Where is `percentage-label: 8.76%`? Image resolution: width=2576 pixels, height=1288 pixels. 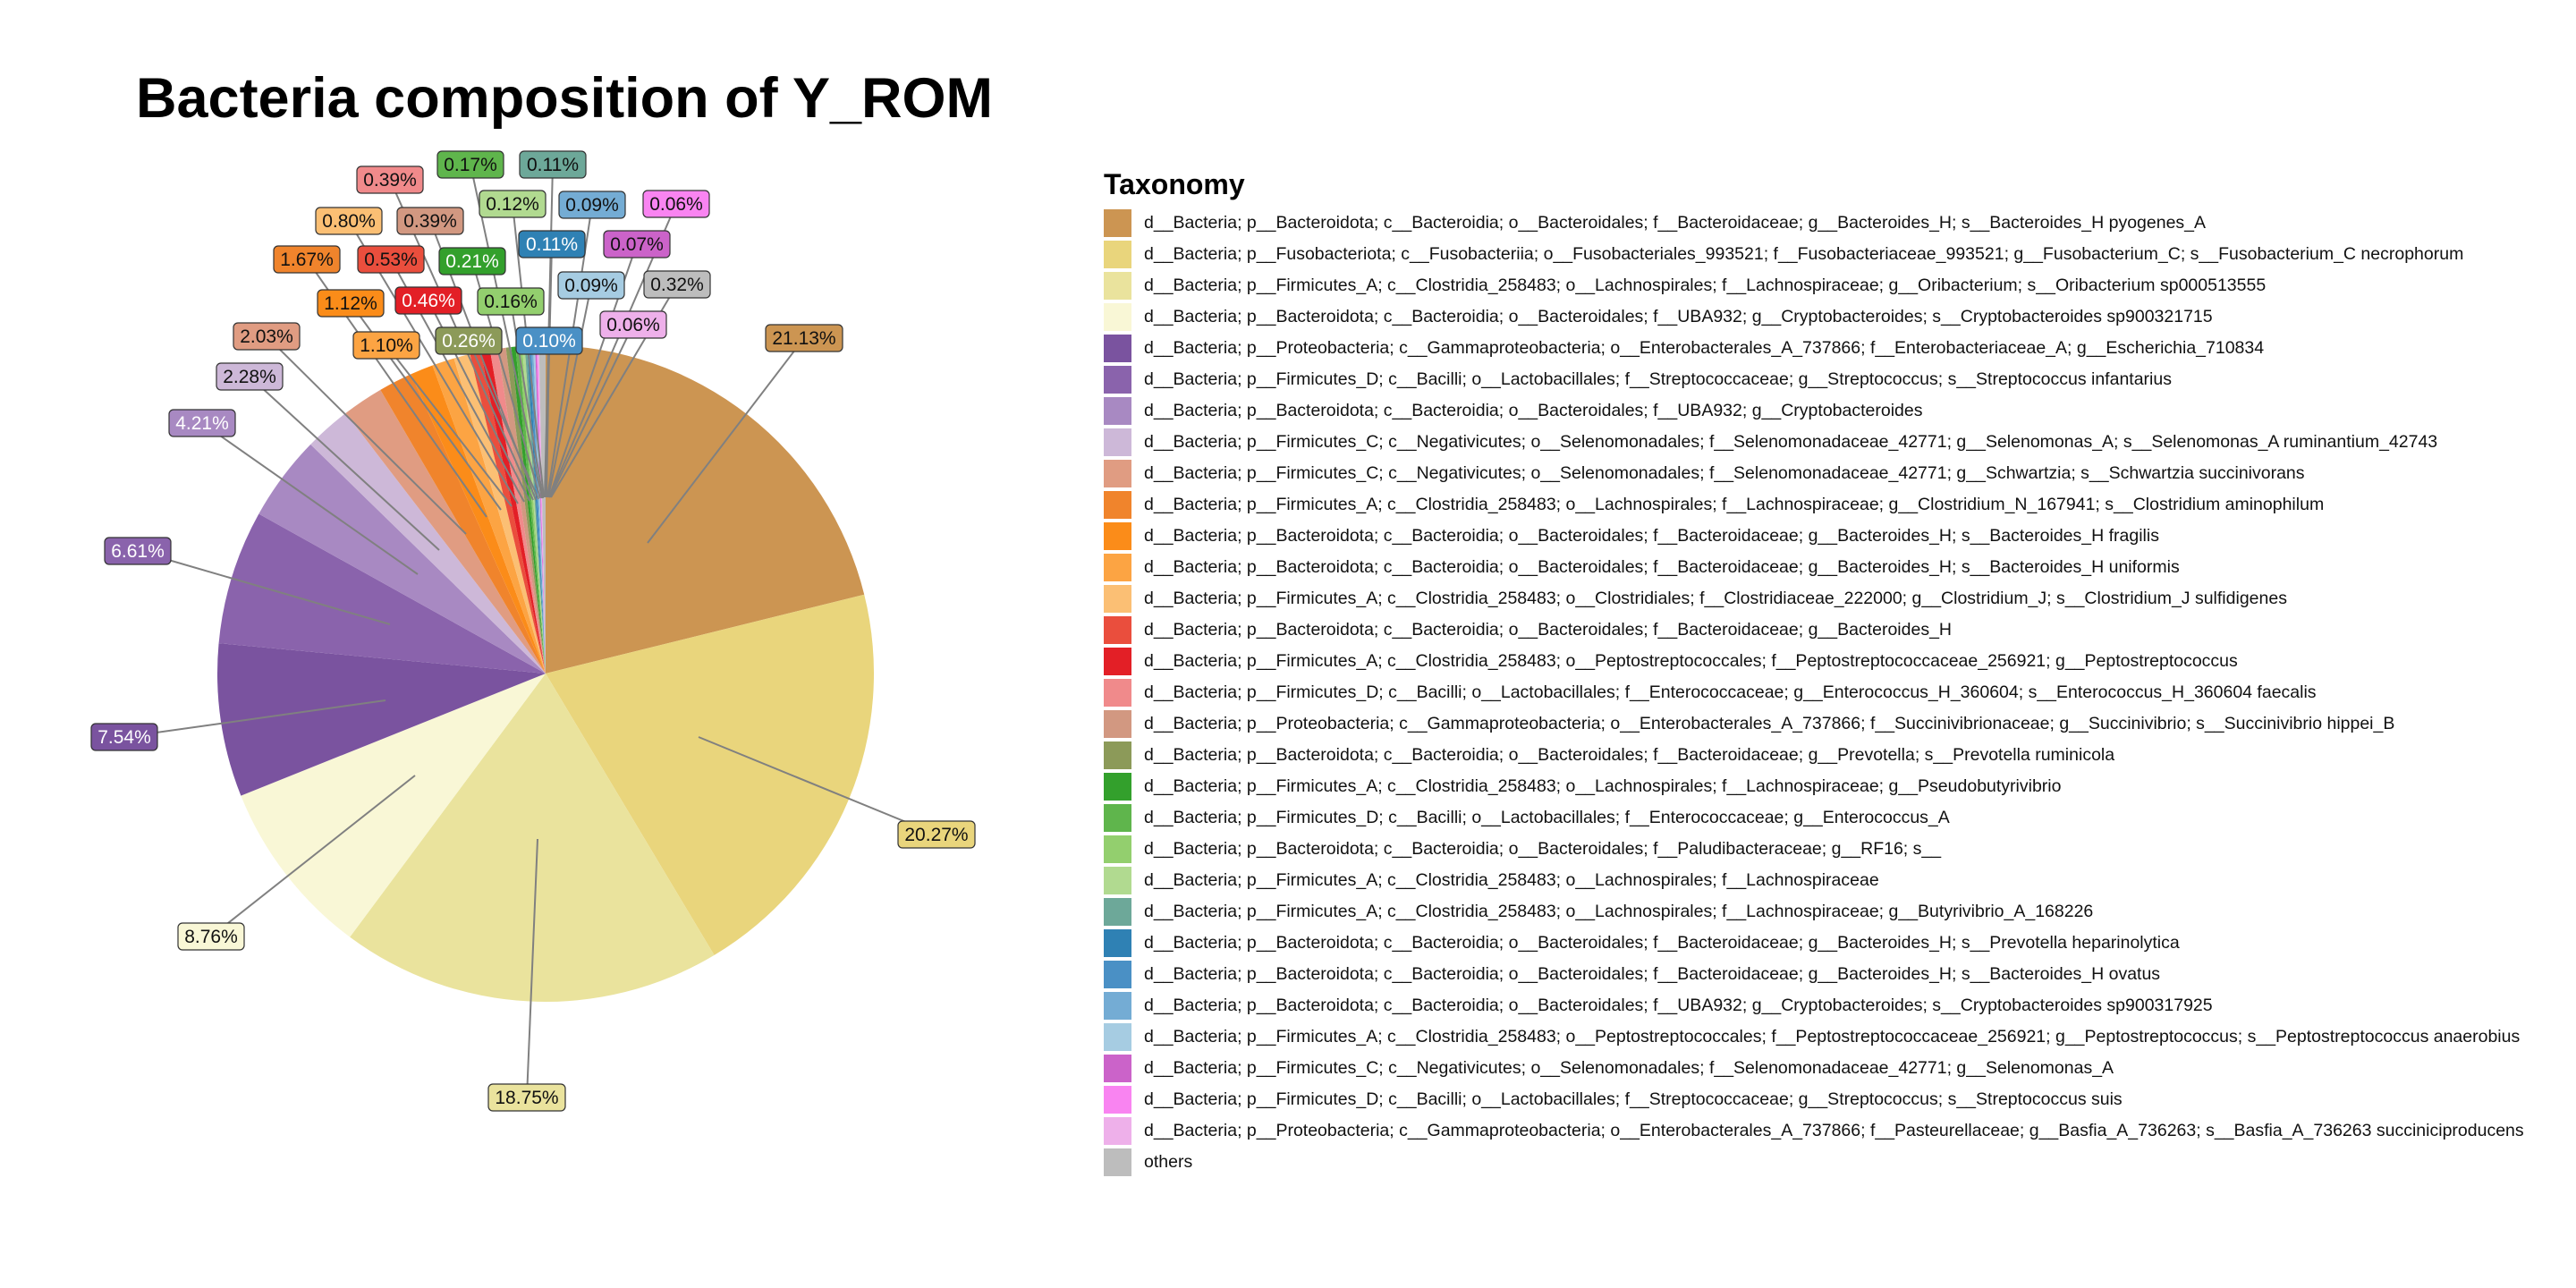
percentage-label: 8.76% is located at coordinates (211, 936).